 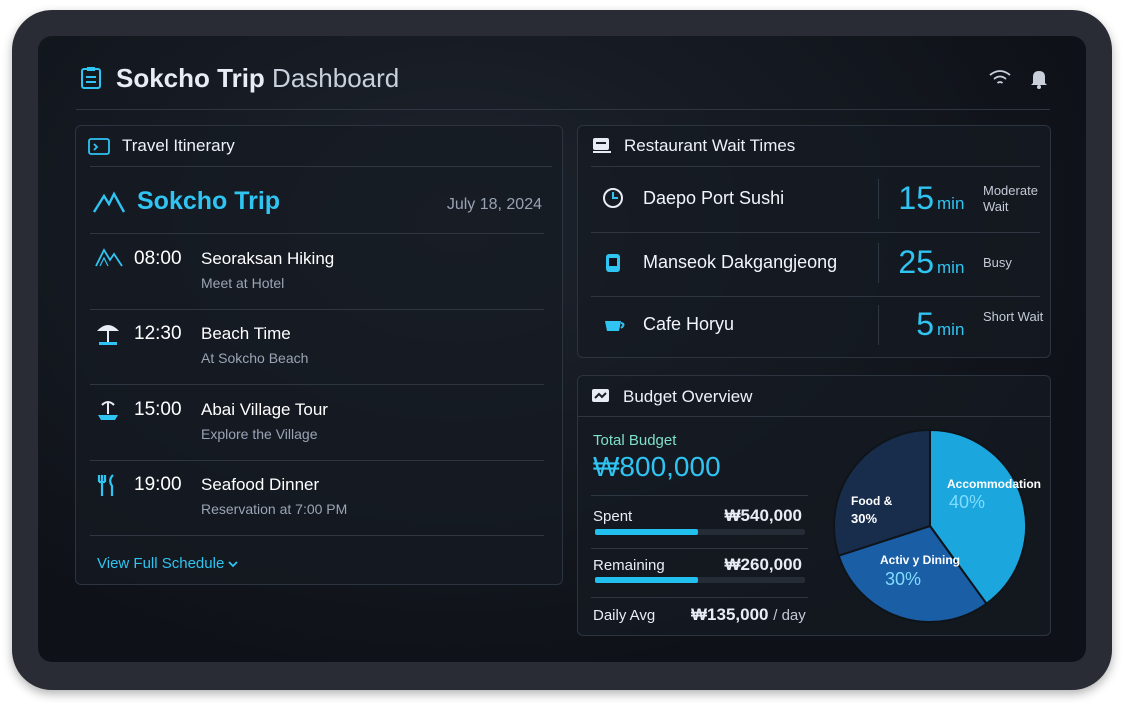 What do you see at coordinates (1013, 316) in the screenshot?
I see `wait-status: Short Wait` at bounding box center [1013, 316].